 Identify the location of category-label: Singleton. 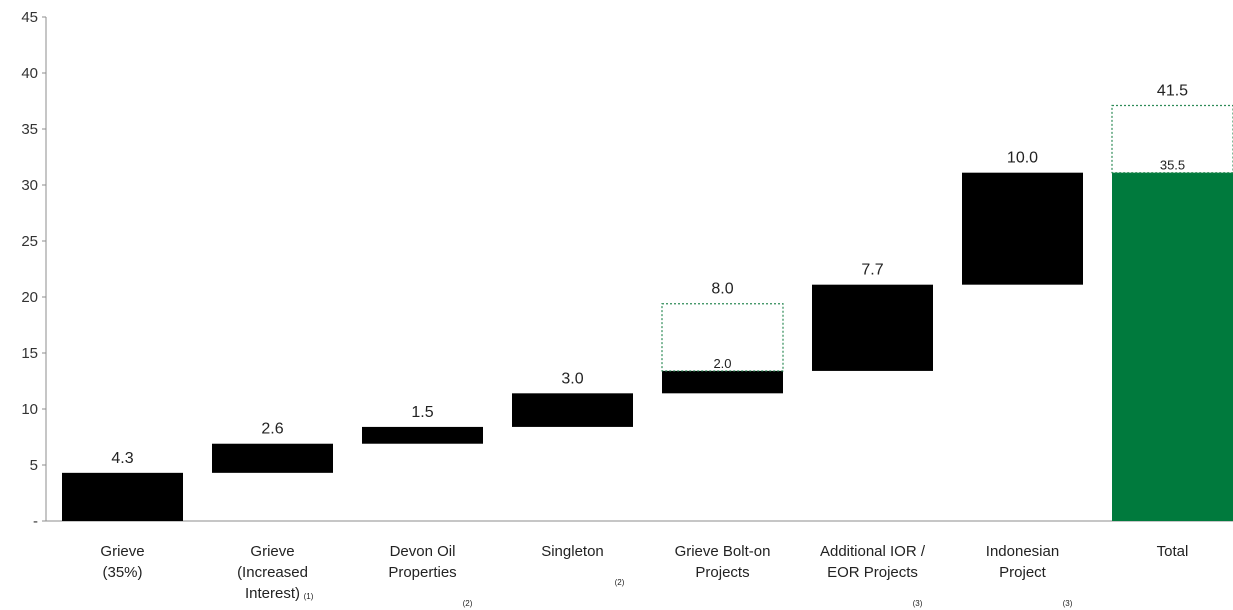
(572, 551).